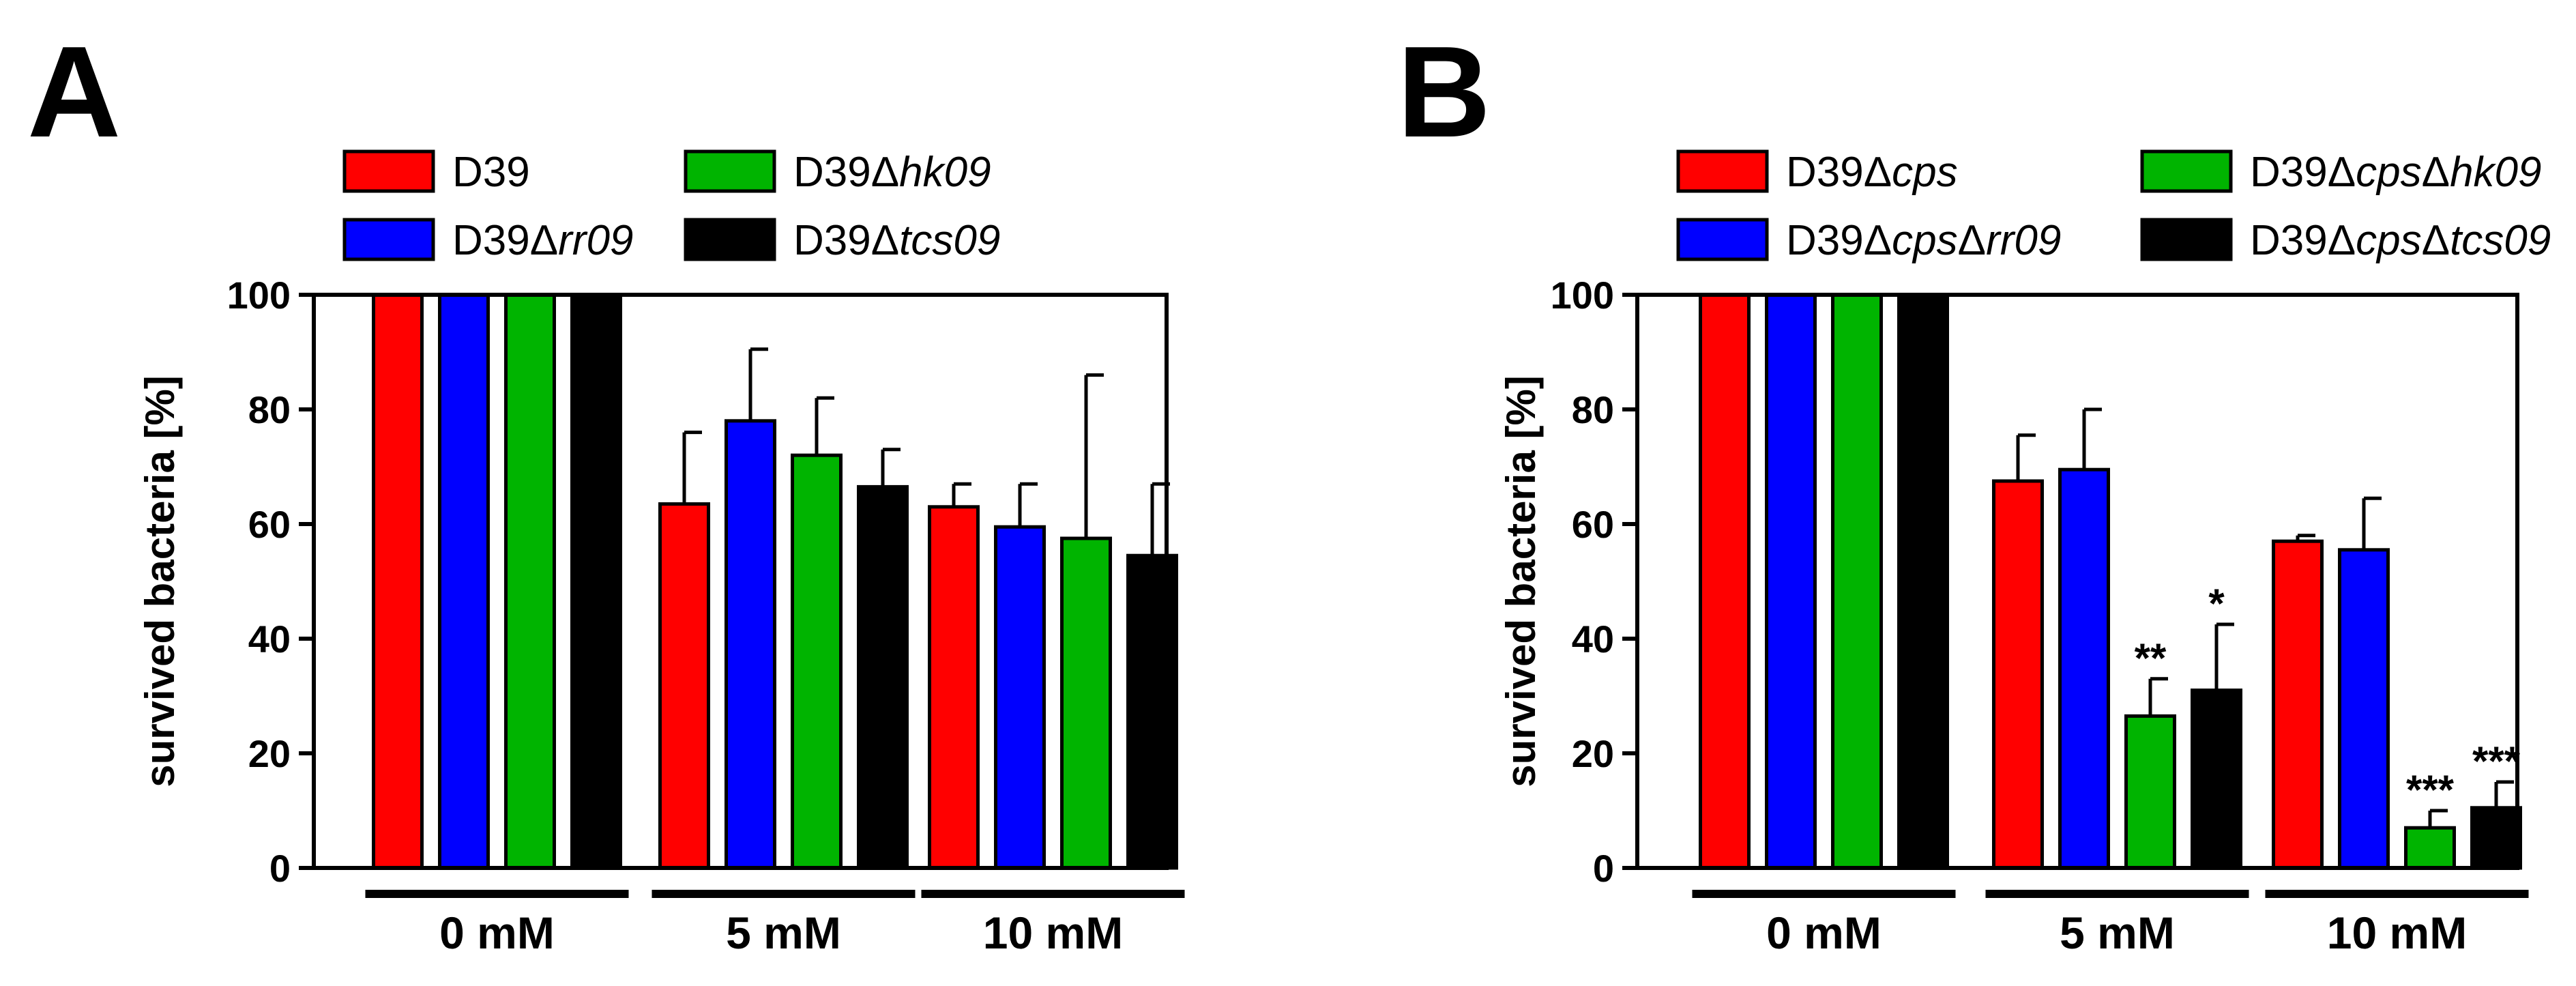 This screenshot has height=986, width=2576. I want to click on legend-item: D39Δcps, so click(1817, 172).